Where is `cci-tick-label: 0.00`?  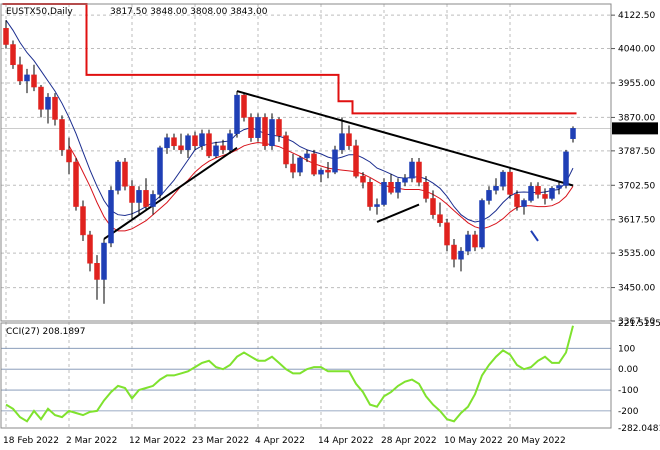
cci-tick-label: 0.00 is located at coordinates (628, 370).